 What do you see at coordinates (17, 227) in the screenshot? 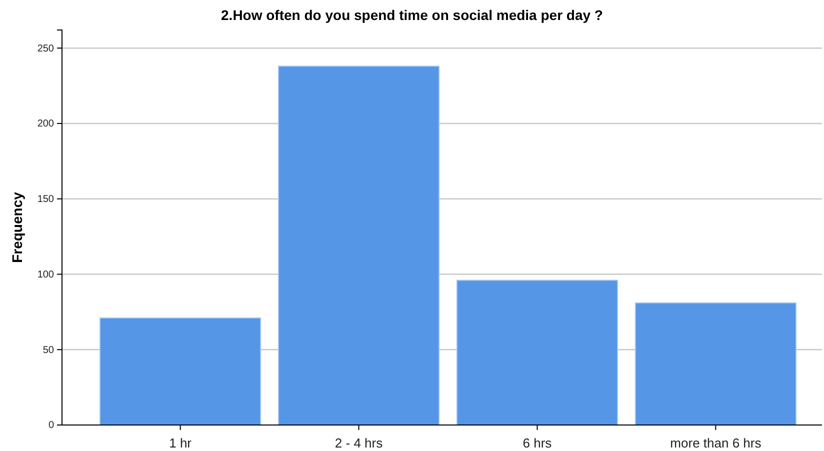
I see `y-axis-title: Frequency` at bounding box center [17, 227].